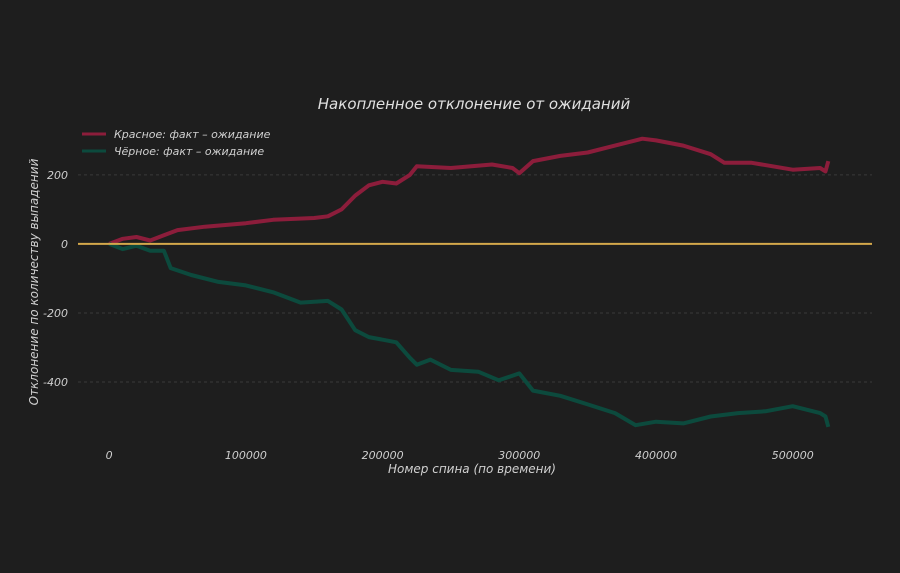 This screenshot has height=573, width=900. I want to click on x-tick-label: 100000, so click(246, 455).